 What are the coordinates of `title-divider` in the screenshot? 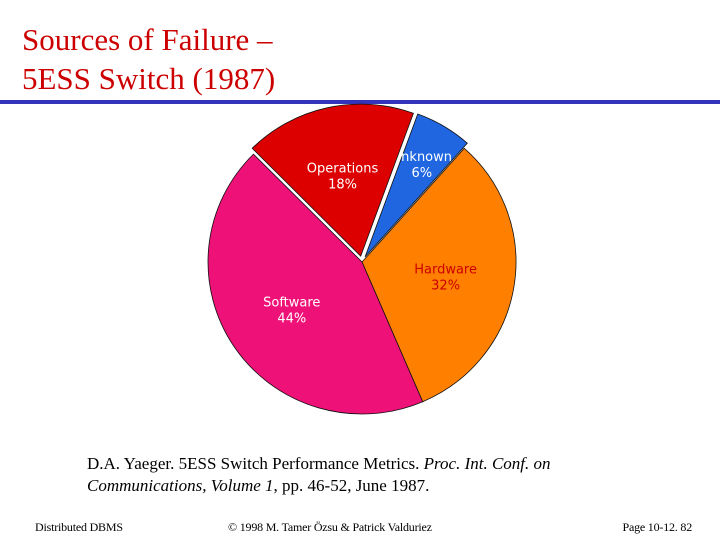 It's located at (360, 102).